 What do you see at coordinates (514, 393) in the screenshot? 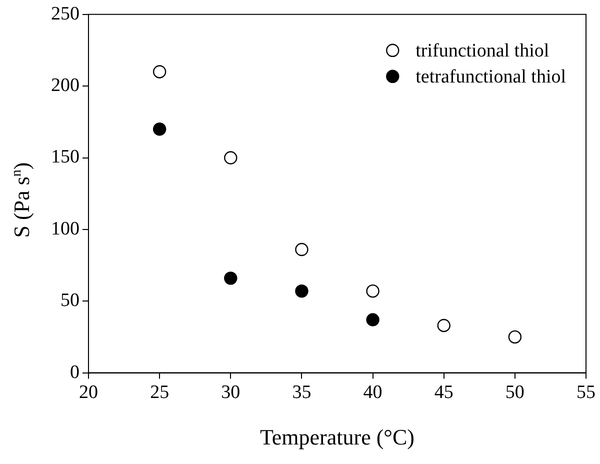
I see `x-tick-label: 50` at bounding box center [514, 393].